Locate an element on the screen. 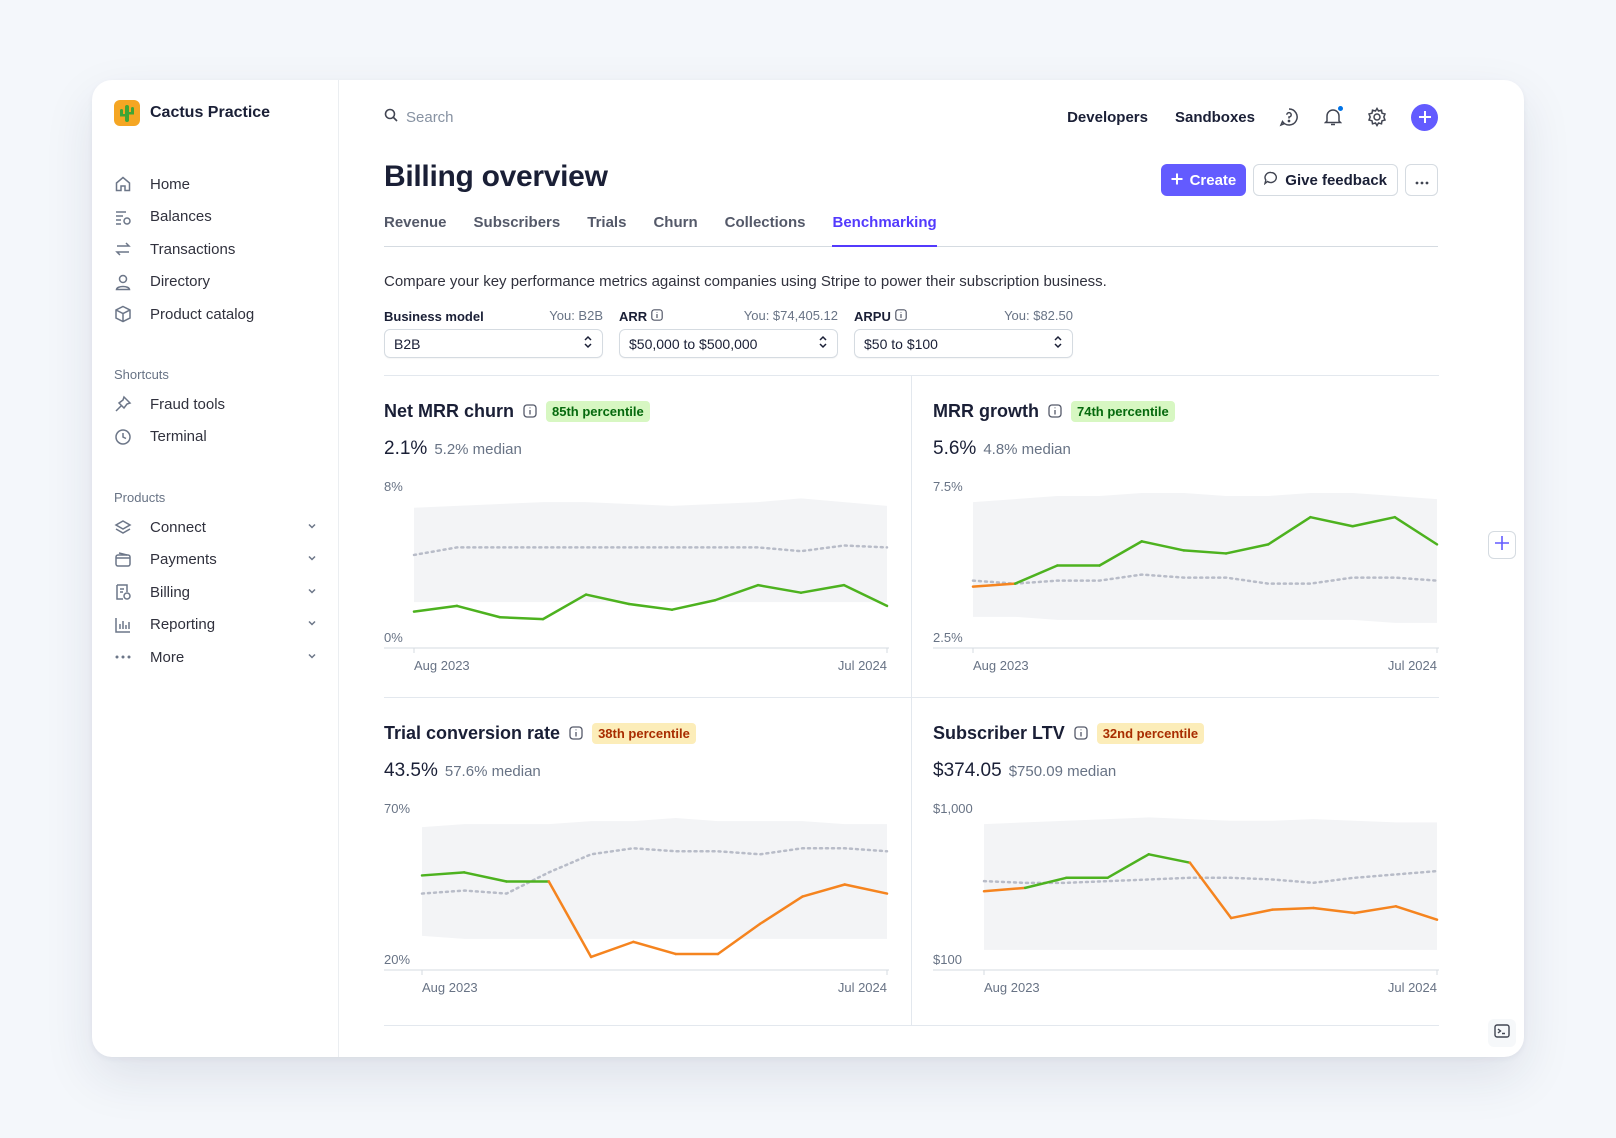 The width and height of the screenshot is (1616, 1138). sidebar-item-connect: Connect is located at coordinates (217, 527).